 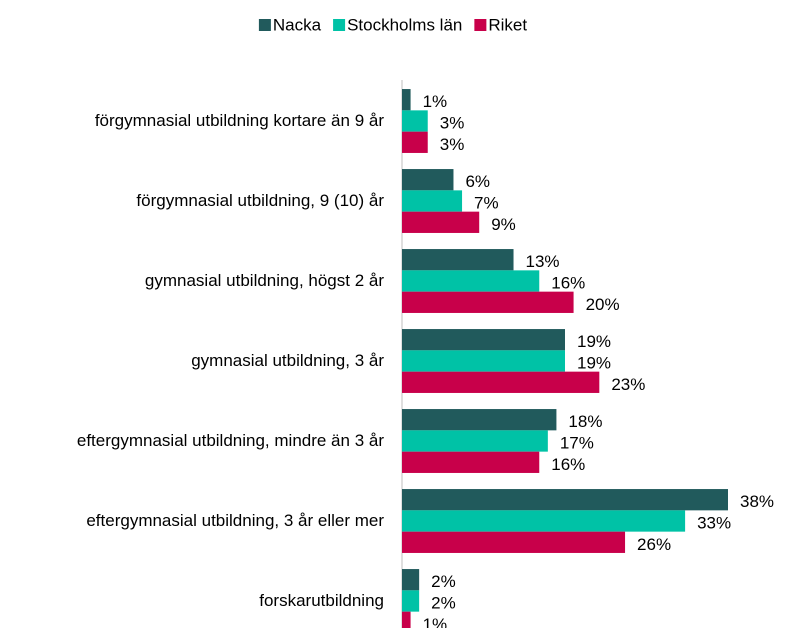 I want to click on data-label: 26%, so click(x=654, y=544).